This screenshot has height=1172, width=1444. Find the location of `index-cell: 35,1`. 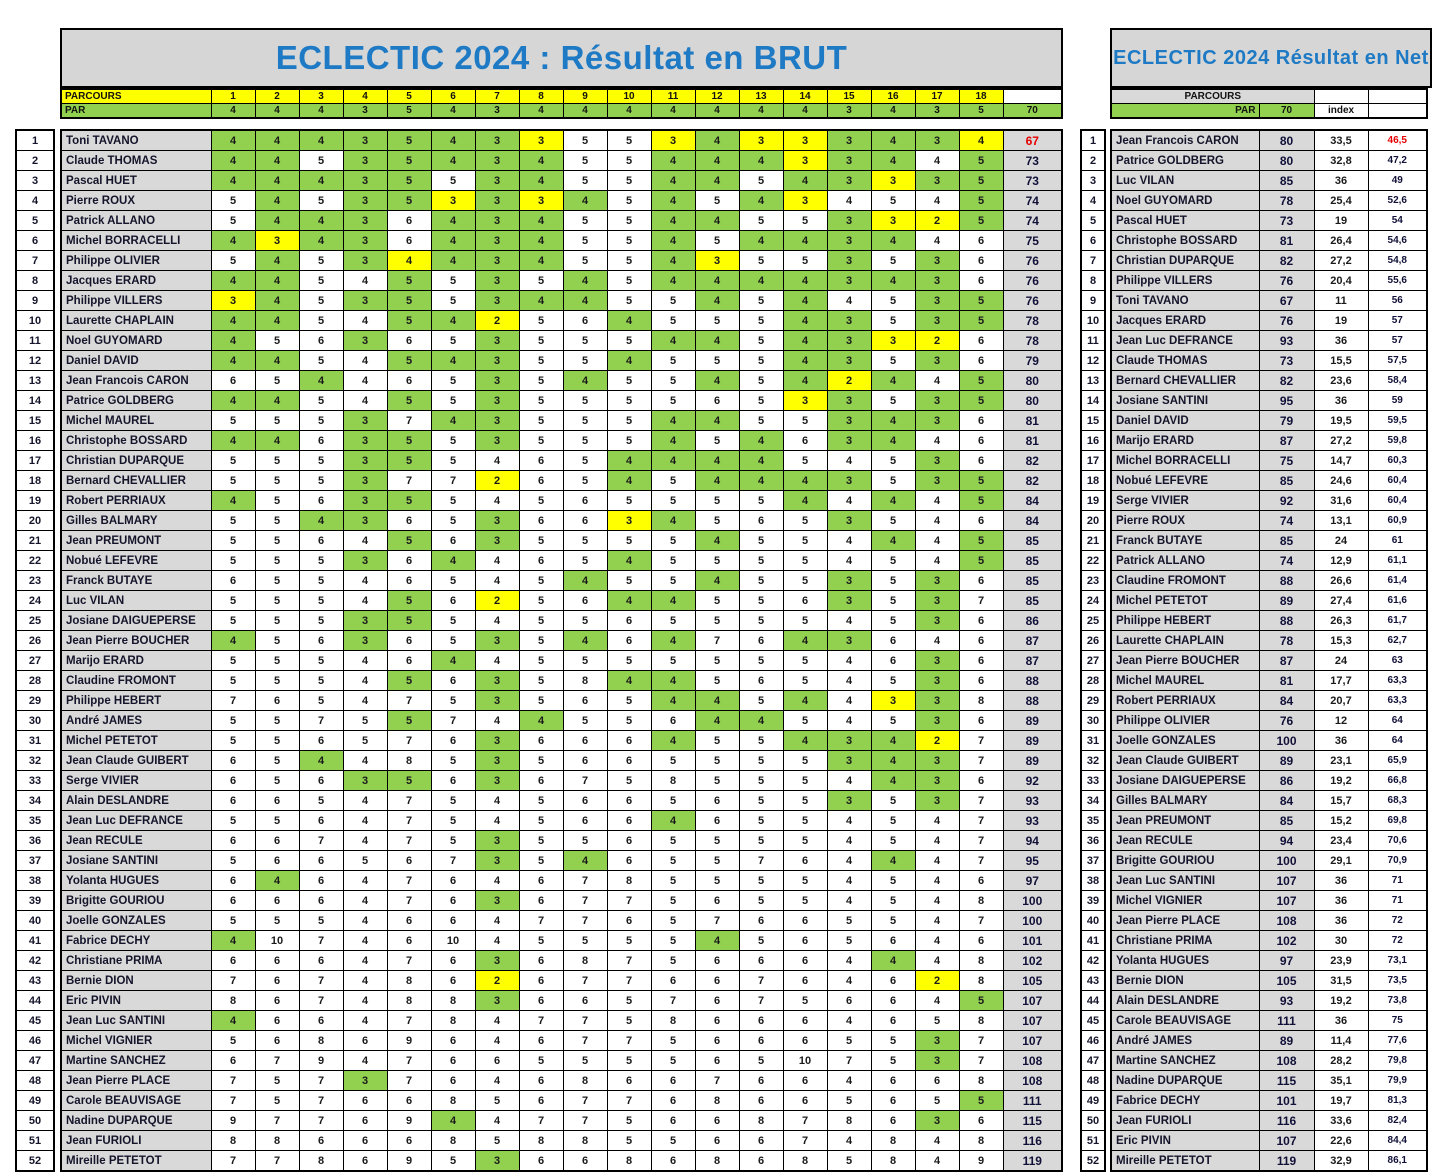

index-cell: 35,1 is located at coordinates (1341, 1080).